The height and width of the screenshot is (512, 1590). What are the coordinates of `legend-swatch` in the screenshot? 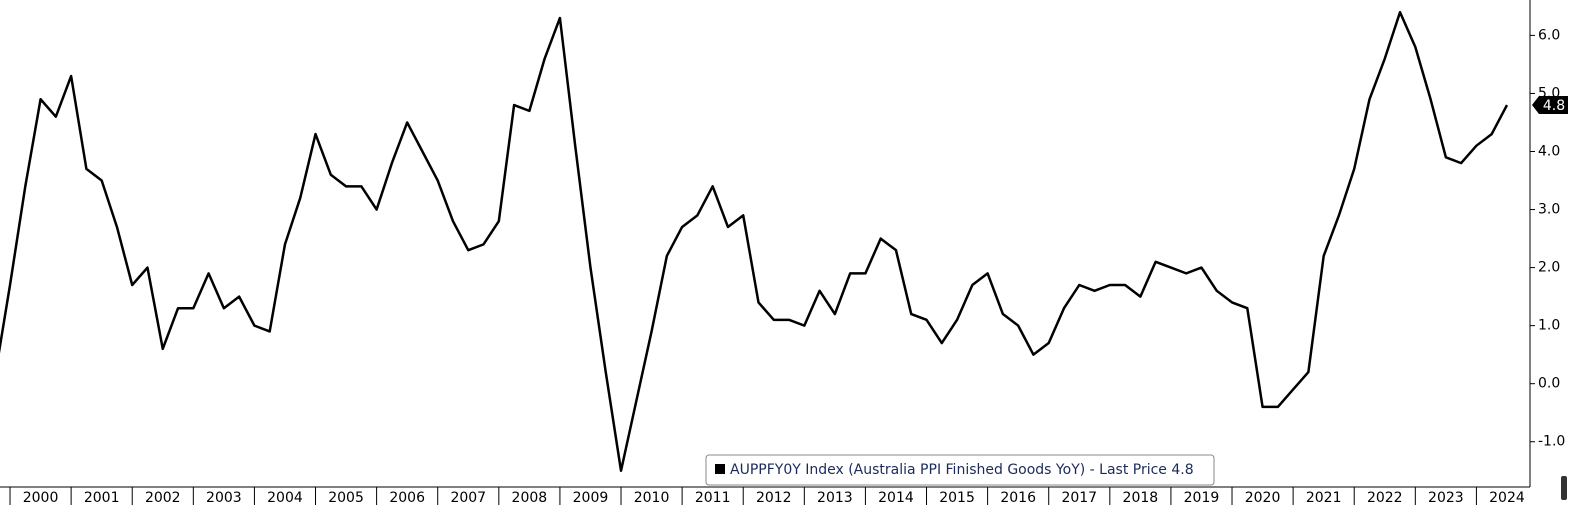 It's located at (720, 469).